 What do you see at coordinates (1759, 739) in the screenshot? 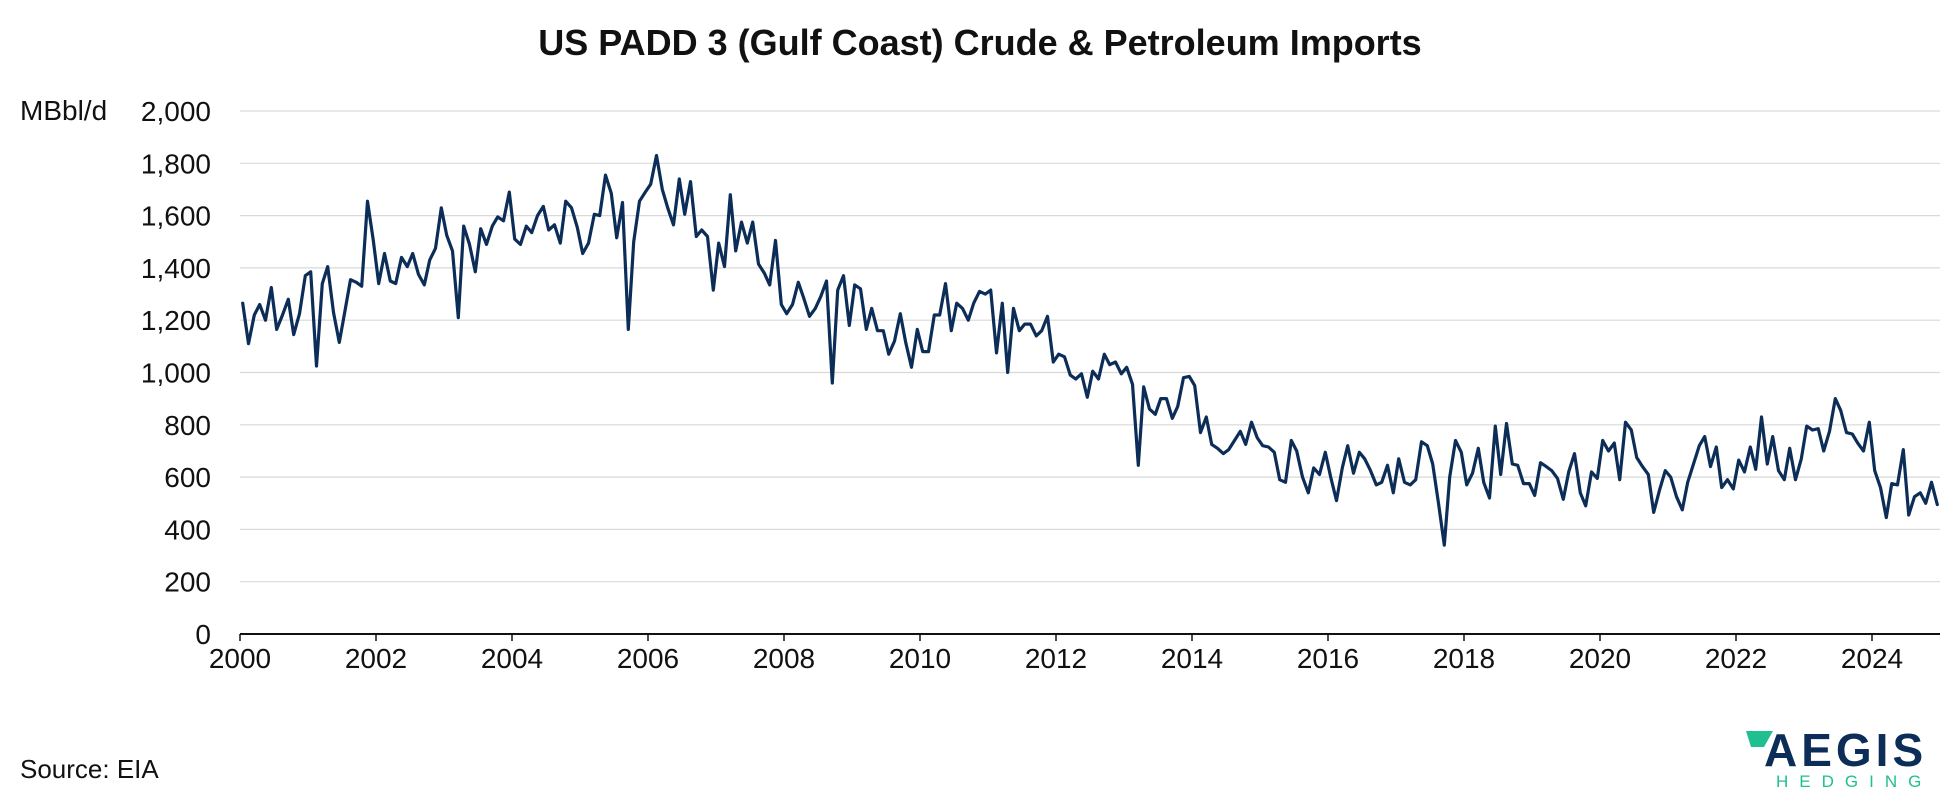
I see `logo-mark-icon` at bounding box center [1759, 739].